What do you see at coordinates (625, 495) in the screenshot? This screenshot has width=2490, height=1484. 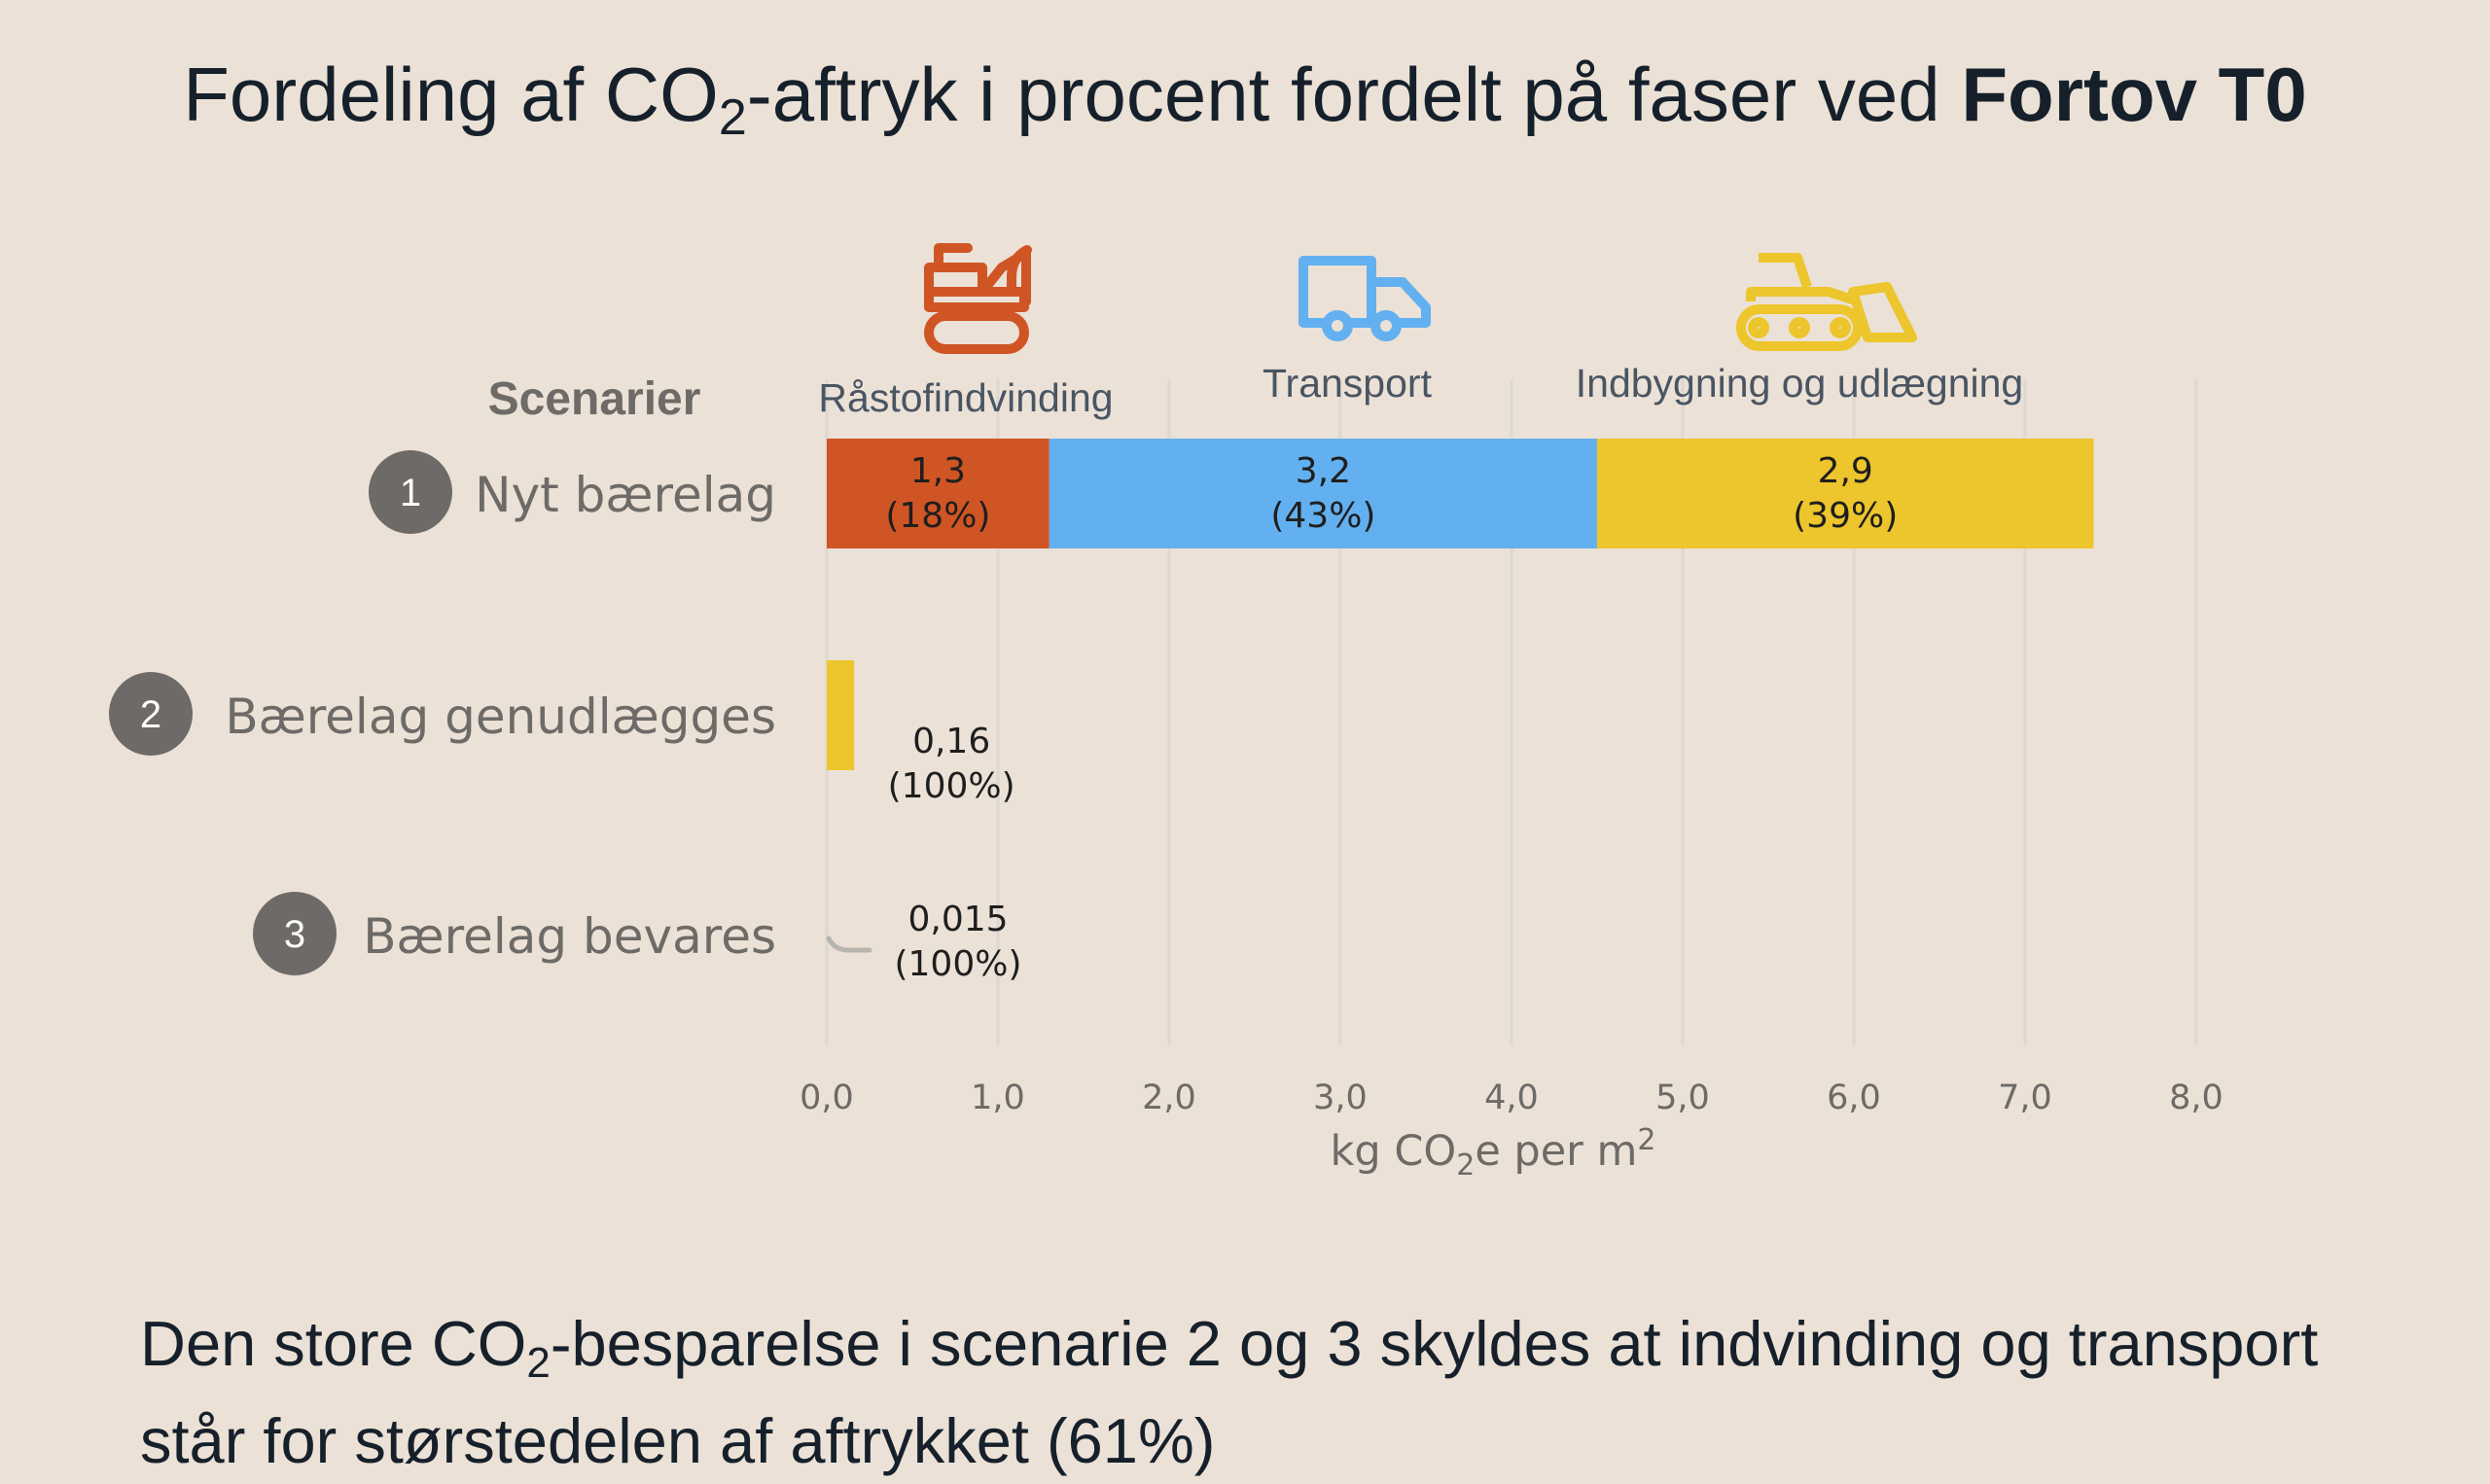 I see `scenario-name: Nyt bærelag` at bounding box center [625, 495].